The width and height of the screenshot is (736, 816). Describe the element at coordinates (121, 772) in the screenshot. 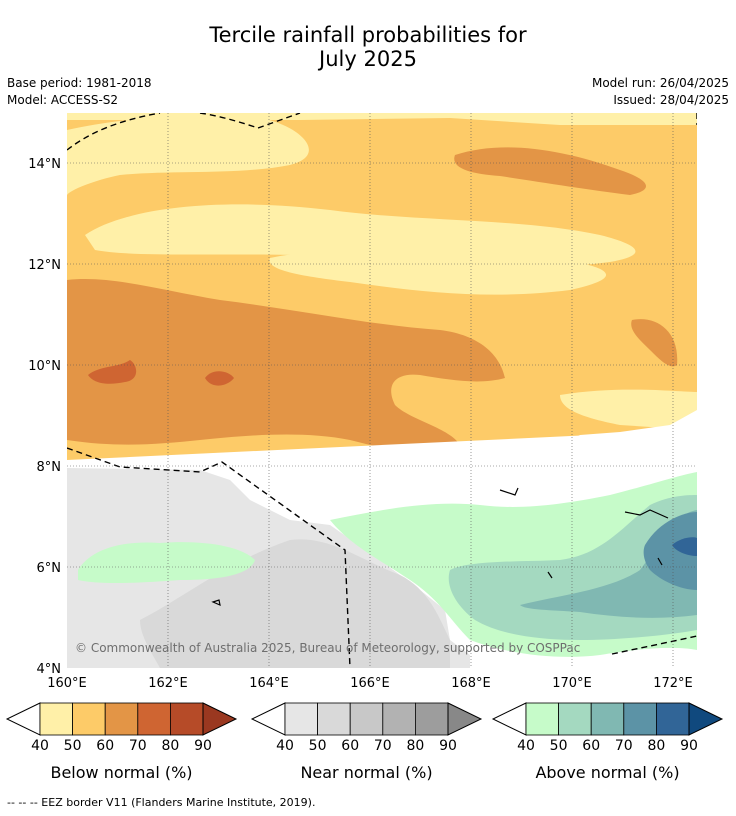

I see `colorbar-title: Below normal (%)` at that location.